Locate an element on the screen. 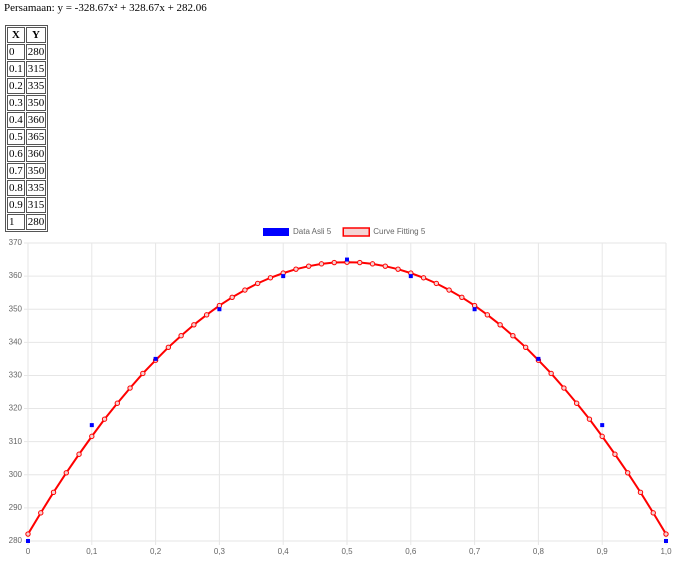 The width and height of the screenshot is (685, 568). x-tick-label: 0,4 is located at coordinates (284, 551).